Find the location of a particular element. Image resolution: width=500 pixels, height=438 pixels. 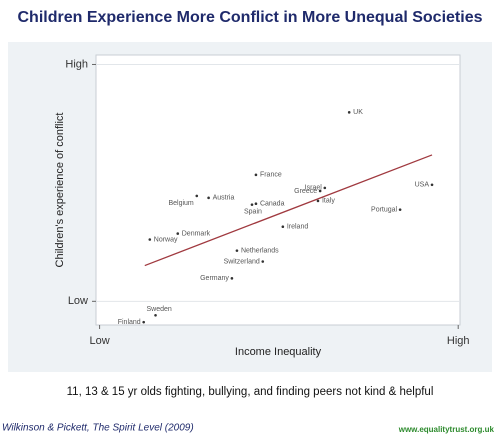

x-tick-label: Low is located at coordinates (99, 341).